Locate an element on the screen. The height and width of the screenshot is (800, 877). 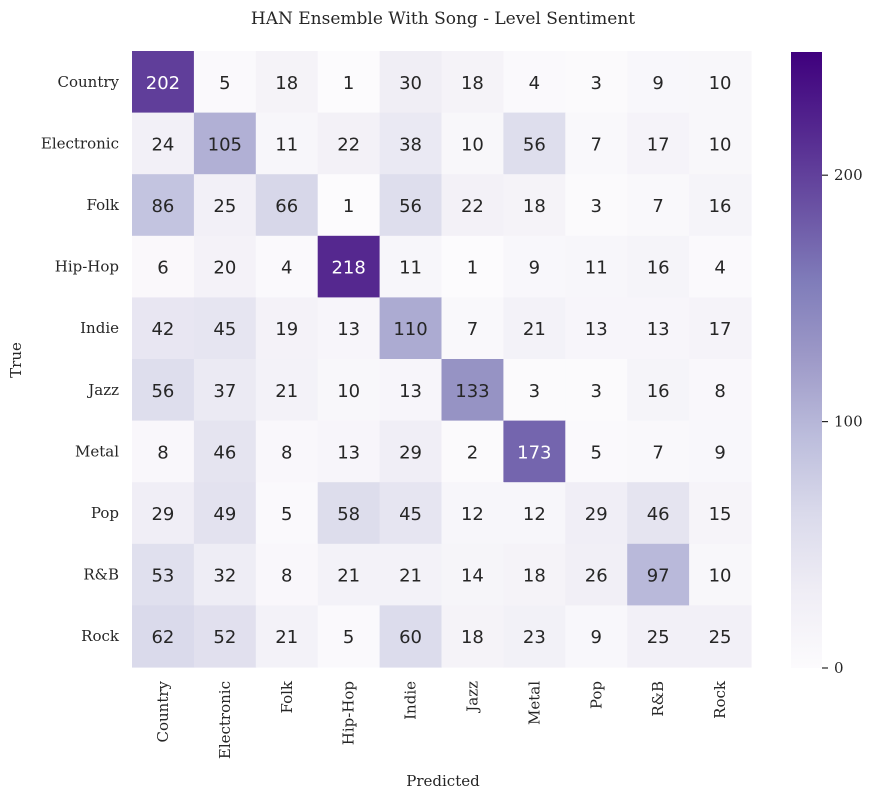
cell-value-label: 49 is located at coordinates (224, 514).